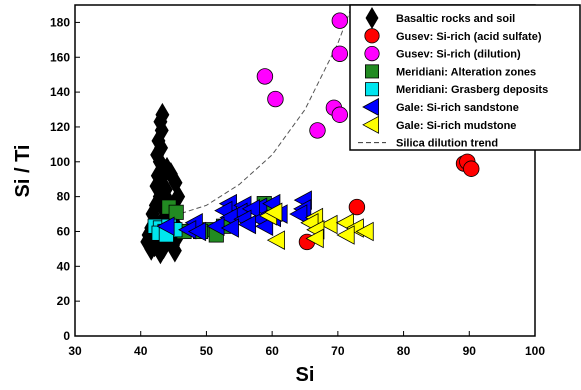 Image resolution: width=581 pixels, height=390 pixels. I want to click on x-tick-label: 100, so click(535, 351).